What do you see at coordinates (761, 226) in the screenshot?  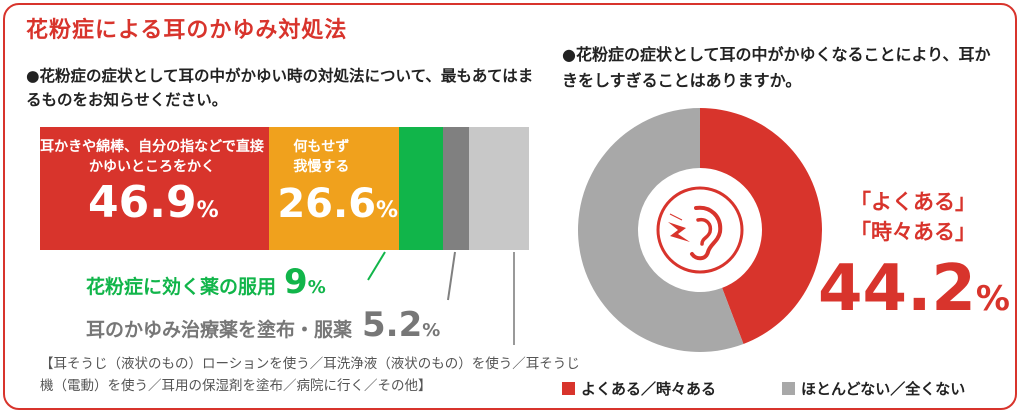 I see `donut-slice-yes` at bounding box center [761, 226].